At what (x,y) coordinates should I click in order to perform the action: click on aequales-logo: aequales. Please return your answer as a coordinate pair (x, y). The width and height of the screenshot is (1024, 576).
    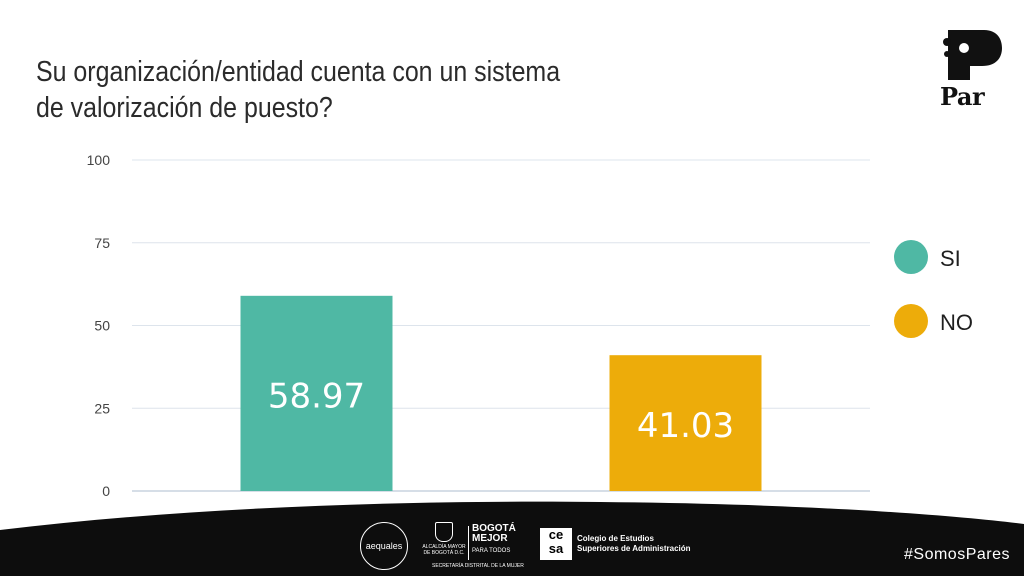
    Looking at the image, I should click on (384, 546).